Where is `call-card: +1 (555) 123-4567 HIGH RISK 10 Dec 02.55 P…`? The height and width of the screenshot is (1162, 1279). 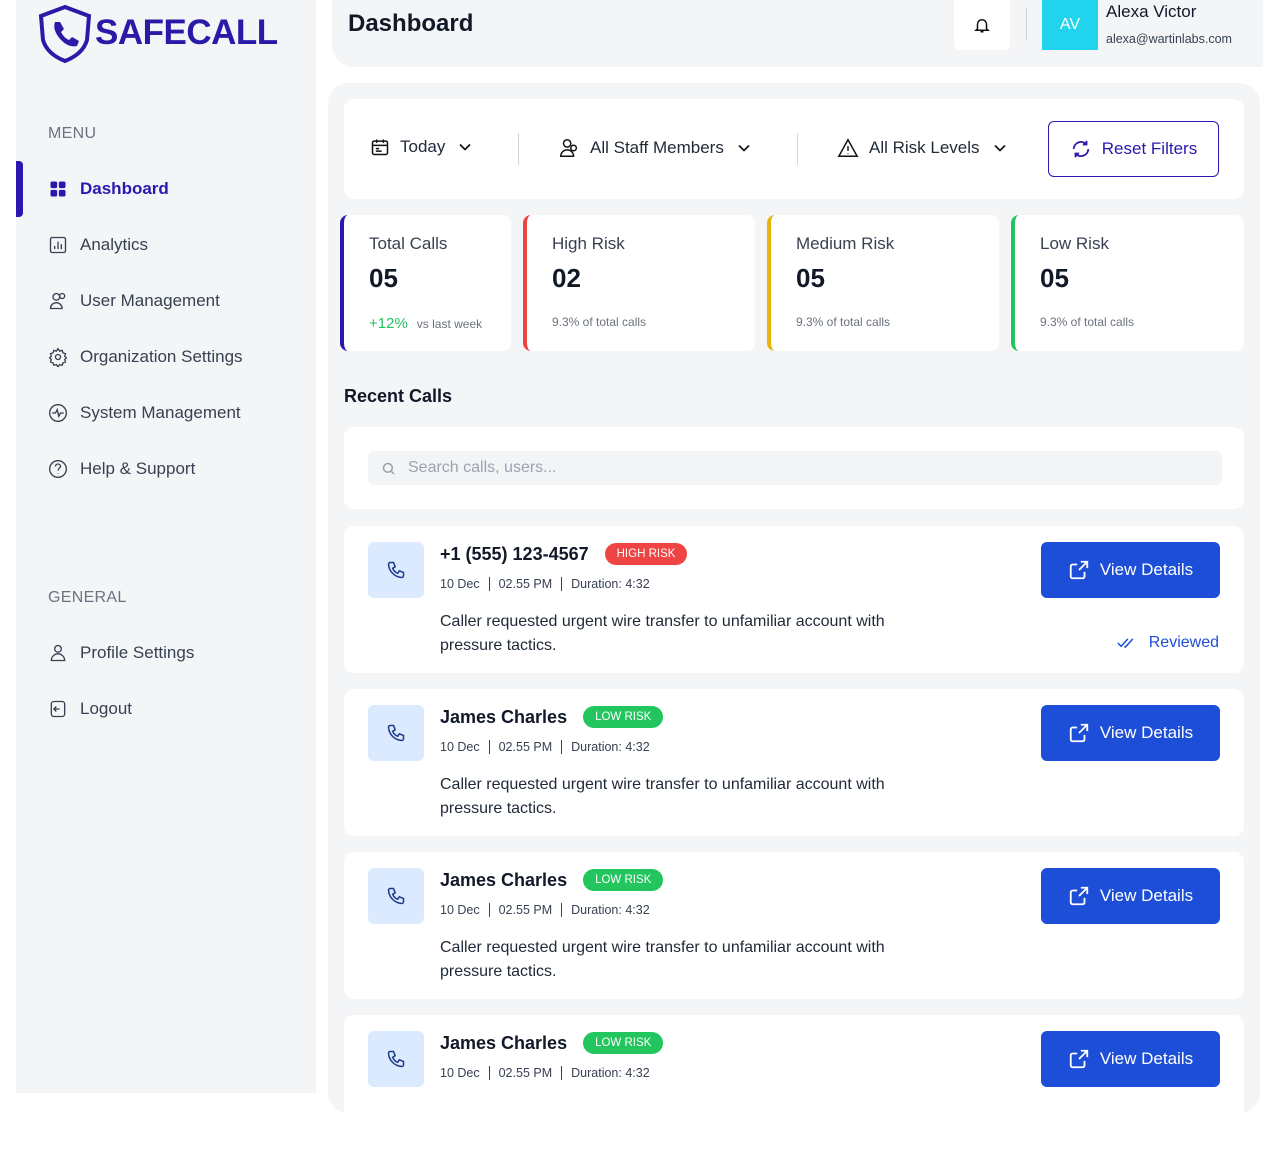 call-card: +1 (555) 123-4567 HIGH RISK 10 Dec 02.55 P… is located at coordinates (794, 599).